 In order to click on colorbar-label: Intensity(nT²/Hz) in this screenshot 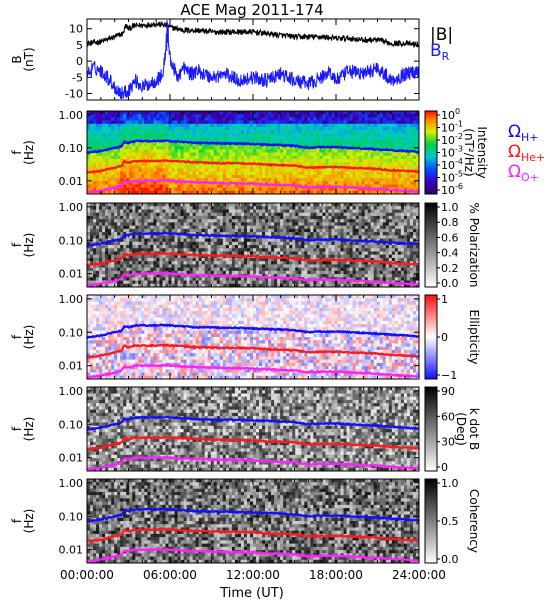, I will do `click(475, 152)`.